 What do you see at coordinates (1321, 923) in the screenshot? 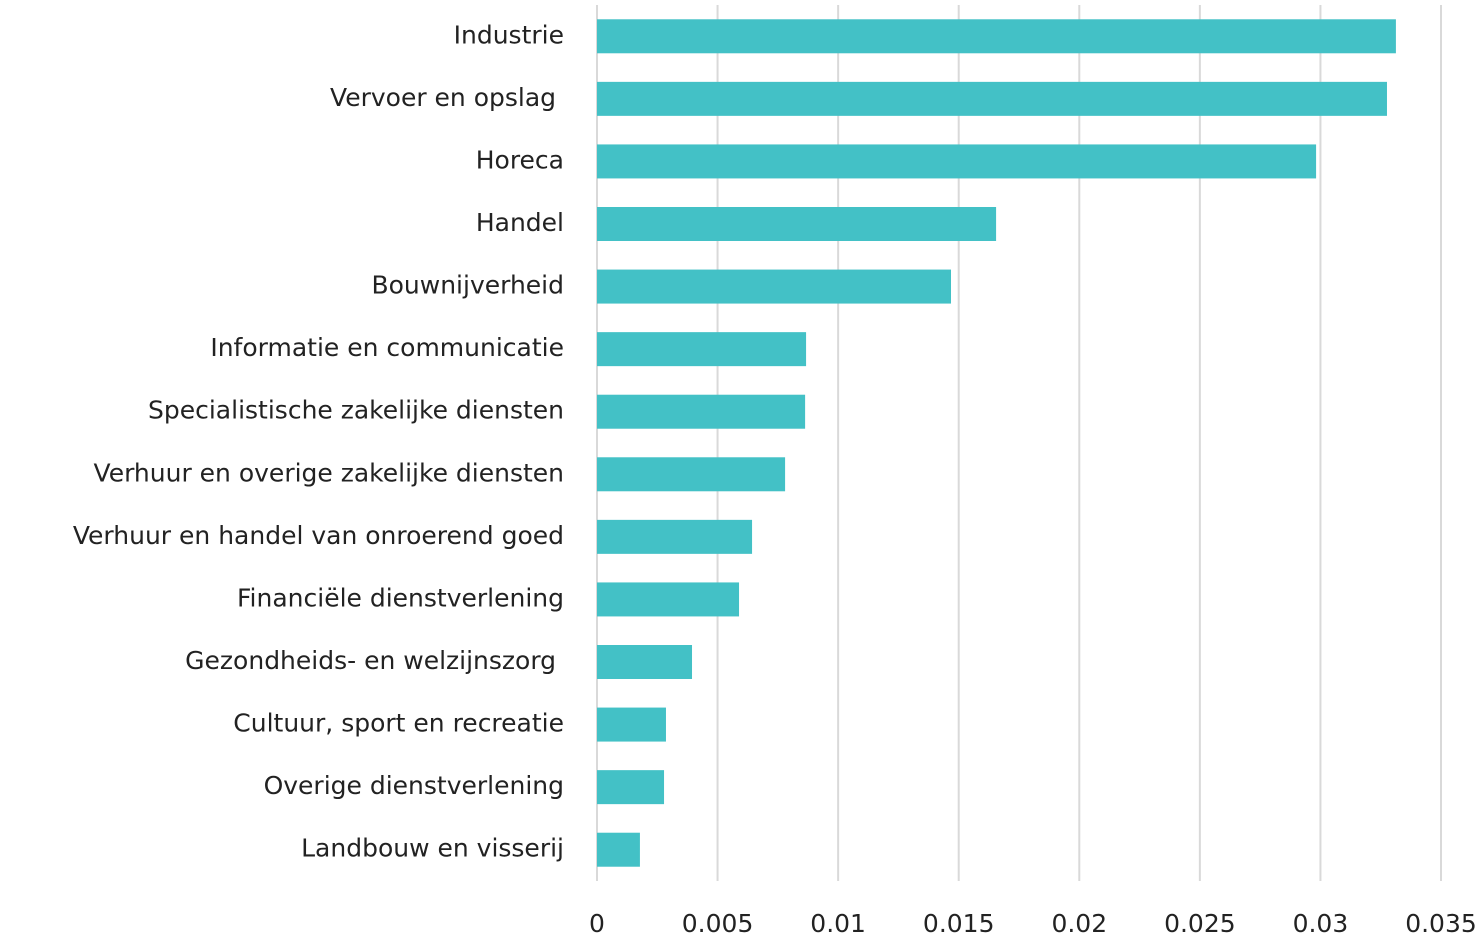
I see `x-tick-label: 0.03` at bounding box center [1321, 923].